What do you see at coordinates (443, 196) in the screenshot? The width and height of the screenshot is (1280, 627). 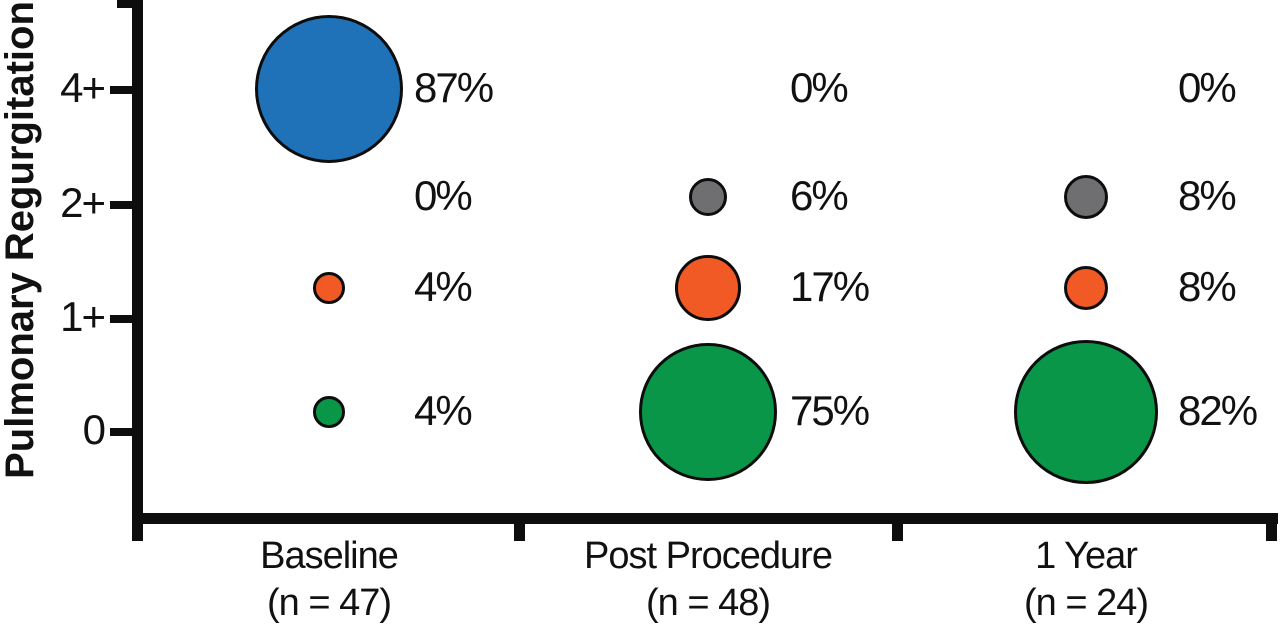 I see `value-label-baseline-2plus: 0%` at bounding box center [443, 196].